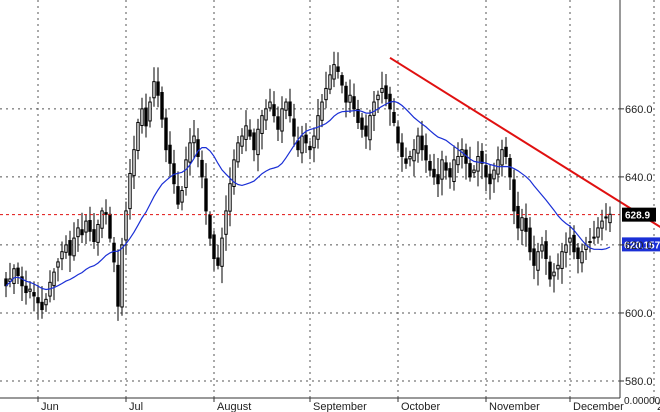 The height and width of the screenshot is (412, 660). What do you see at coordinates (658, 406) in the screenshot?
I see `x-tick-label: 2017` at bounding box center [658, 406].